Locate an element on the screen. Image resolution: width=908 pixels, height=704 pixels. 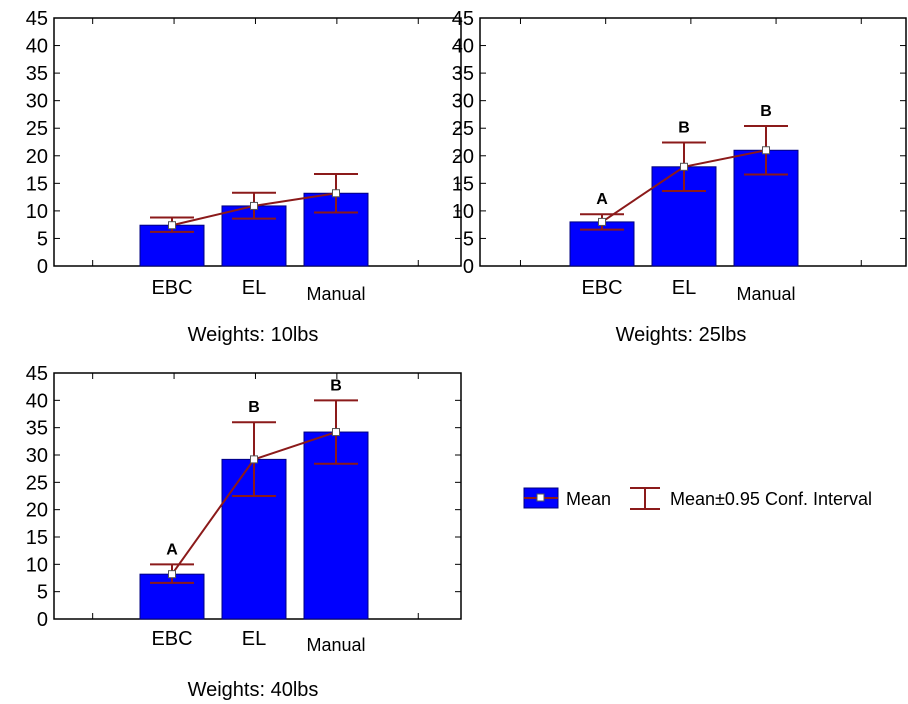
panel-title: Weights: 25lbs is located at coordinates (681, 335).